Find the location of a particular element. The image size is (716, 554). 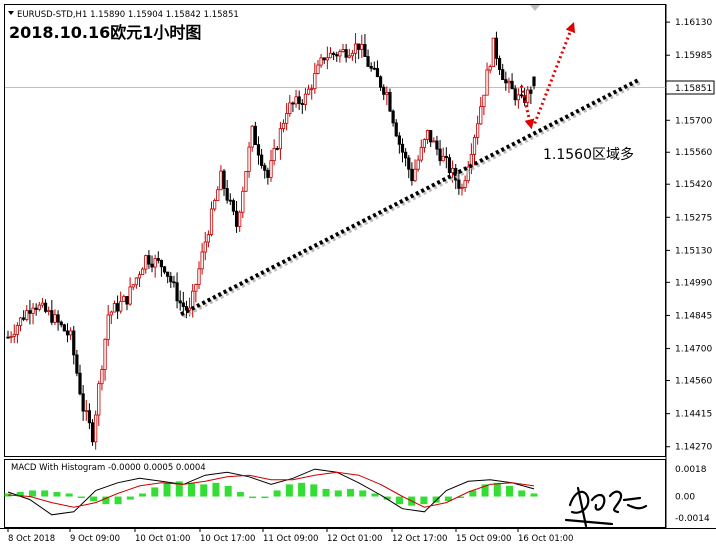

shift-marker-icon is located at coordinates (535, 8).